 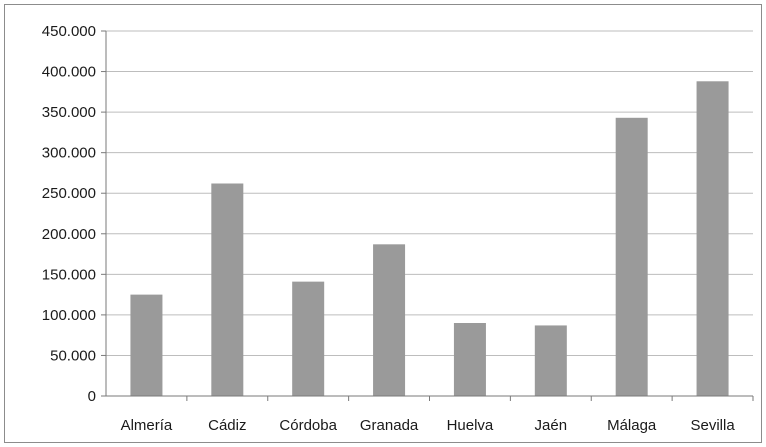 What do you see at coordinates (69, 72) in the screenshot?
I see `y-tick-label: 400.000` at bounding box center [69, 72].